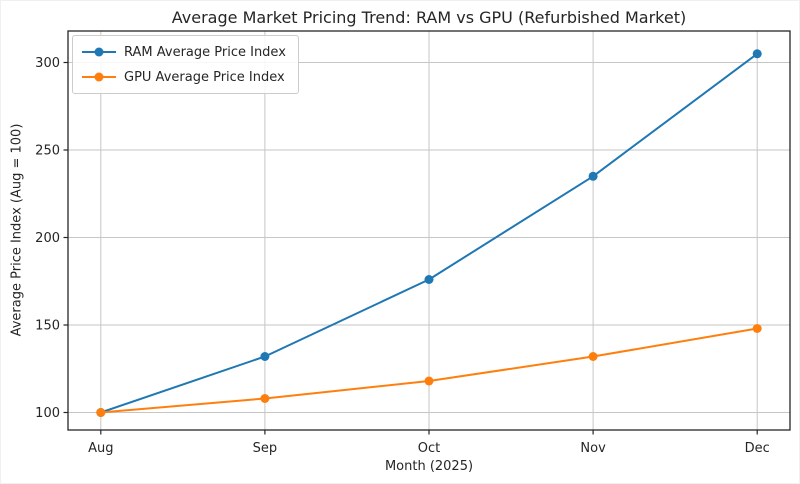 Image resolution: width=800 pixels, height=484 pixels. Describe the element at coordinates (47, 63) in the screenshot. I see `y-tick-label: 300` at that location.